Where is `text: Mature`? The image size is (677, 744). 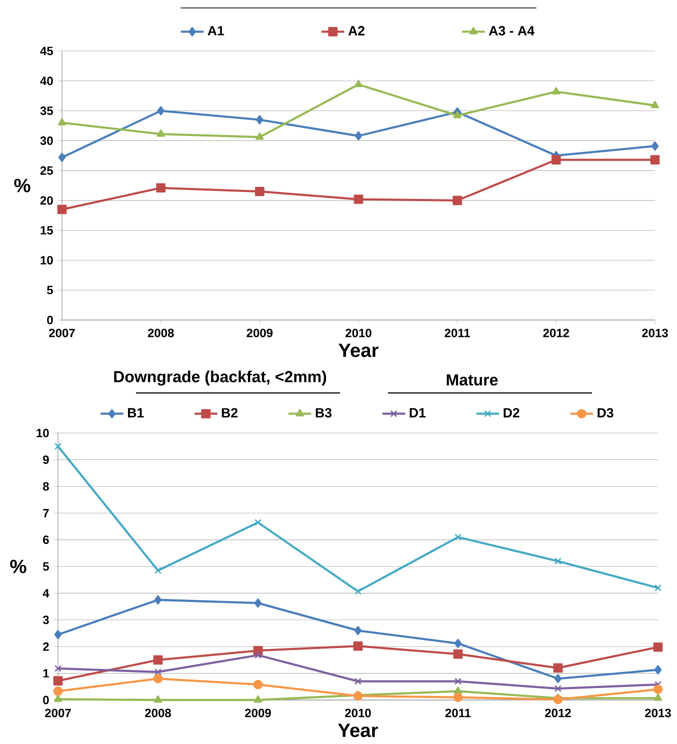
text: Mature is located at coordinates (472, 380).